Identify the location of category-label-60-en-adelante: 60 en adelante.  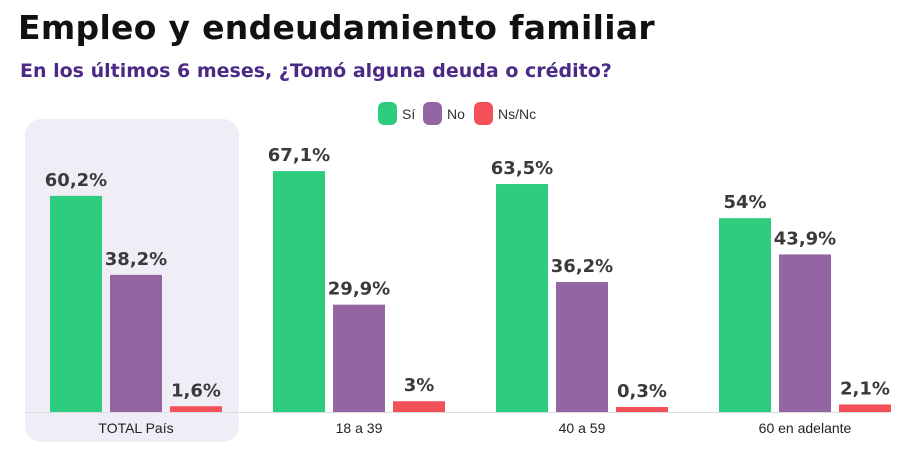
(805, 428).